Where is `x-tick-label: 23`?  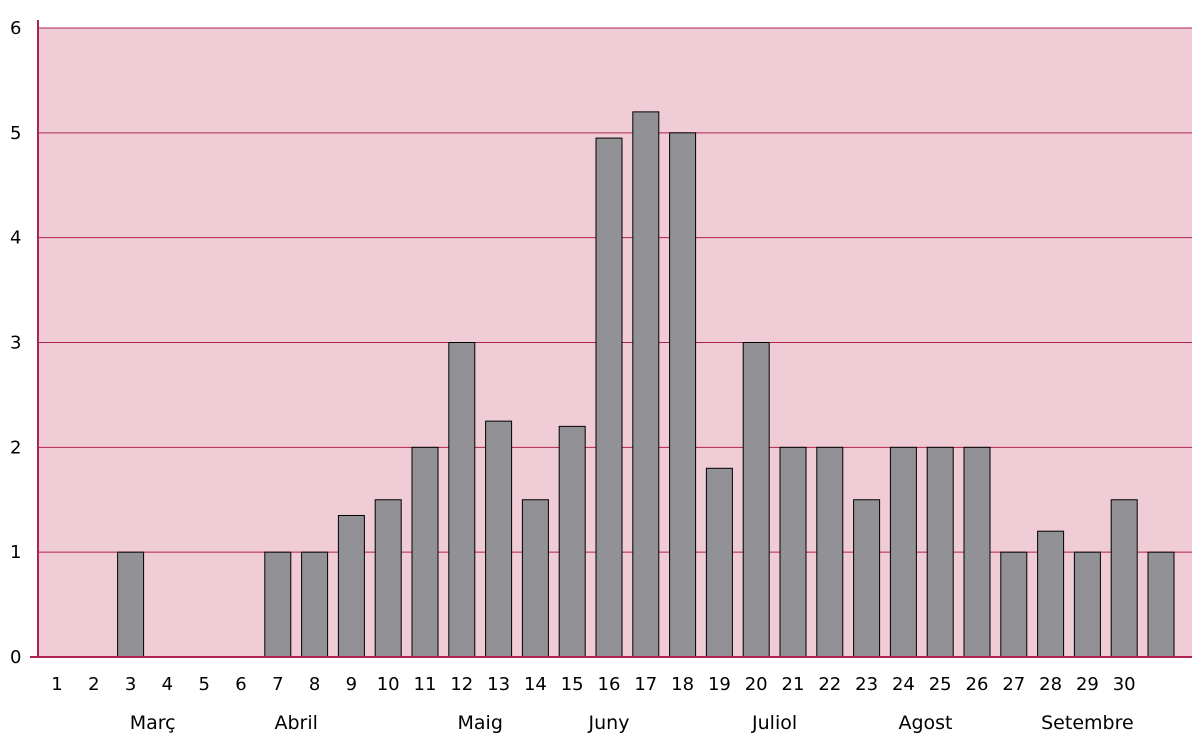
x-tick-label: 23 is located at coordinates (866, 684).